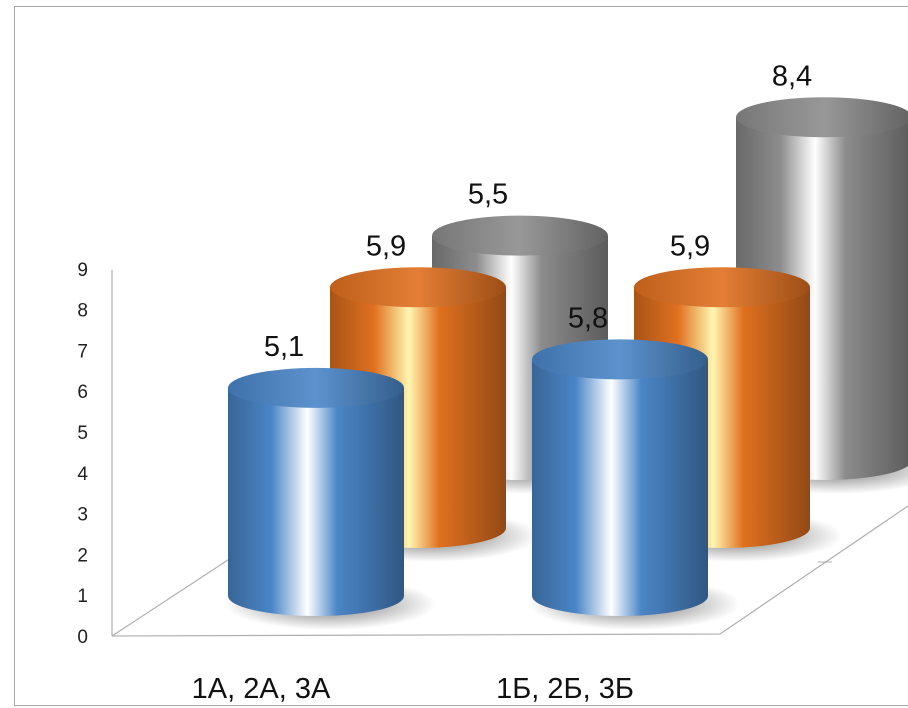 The image size is (908, 708). I want to click on y-tick-label: 7, so click(82, 351).